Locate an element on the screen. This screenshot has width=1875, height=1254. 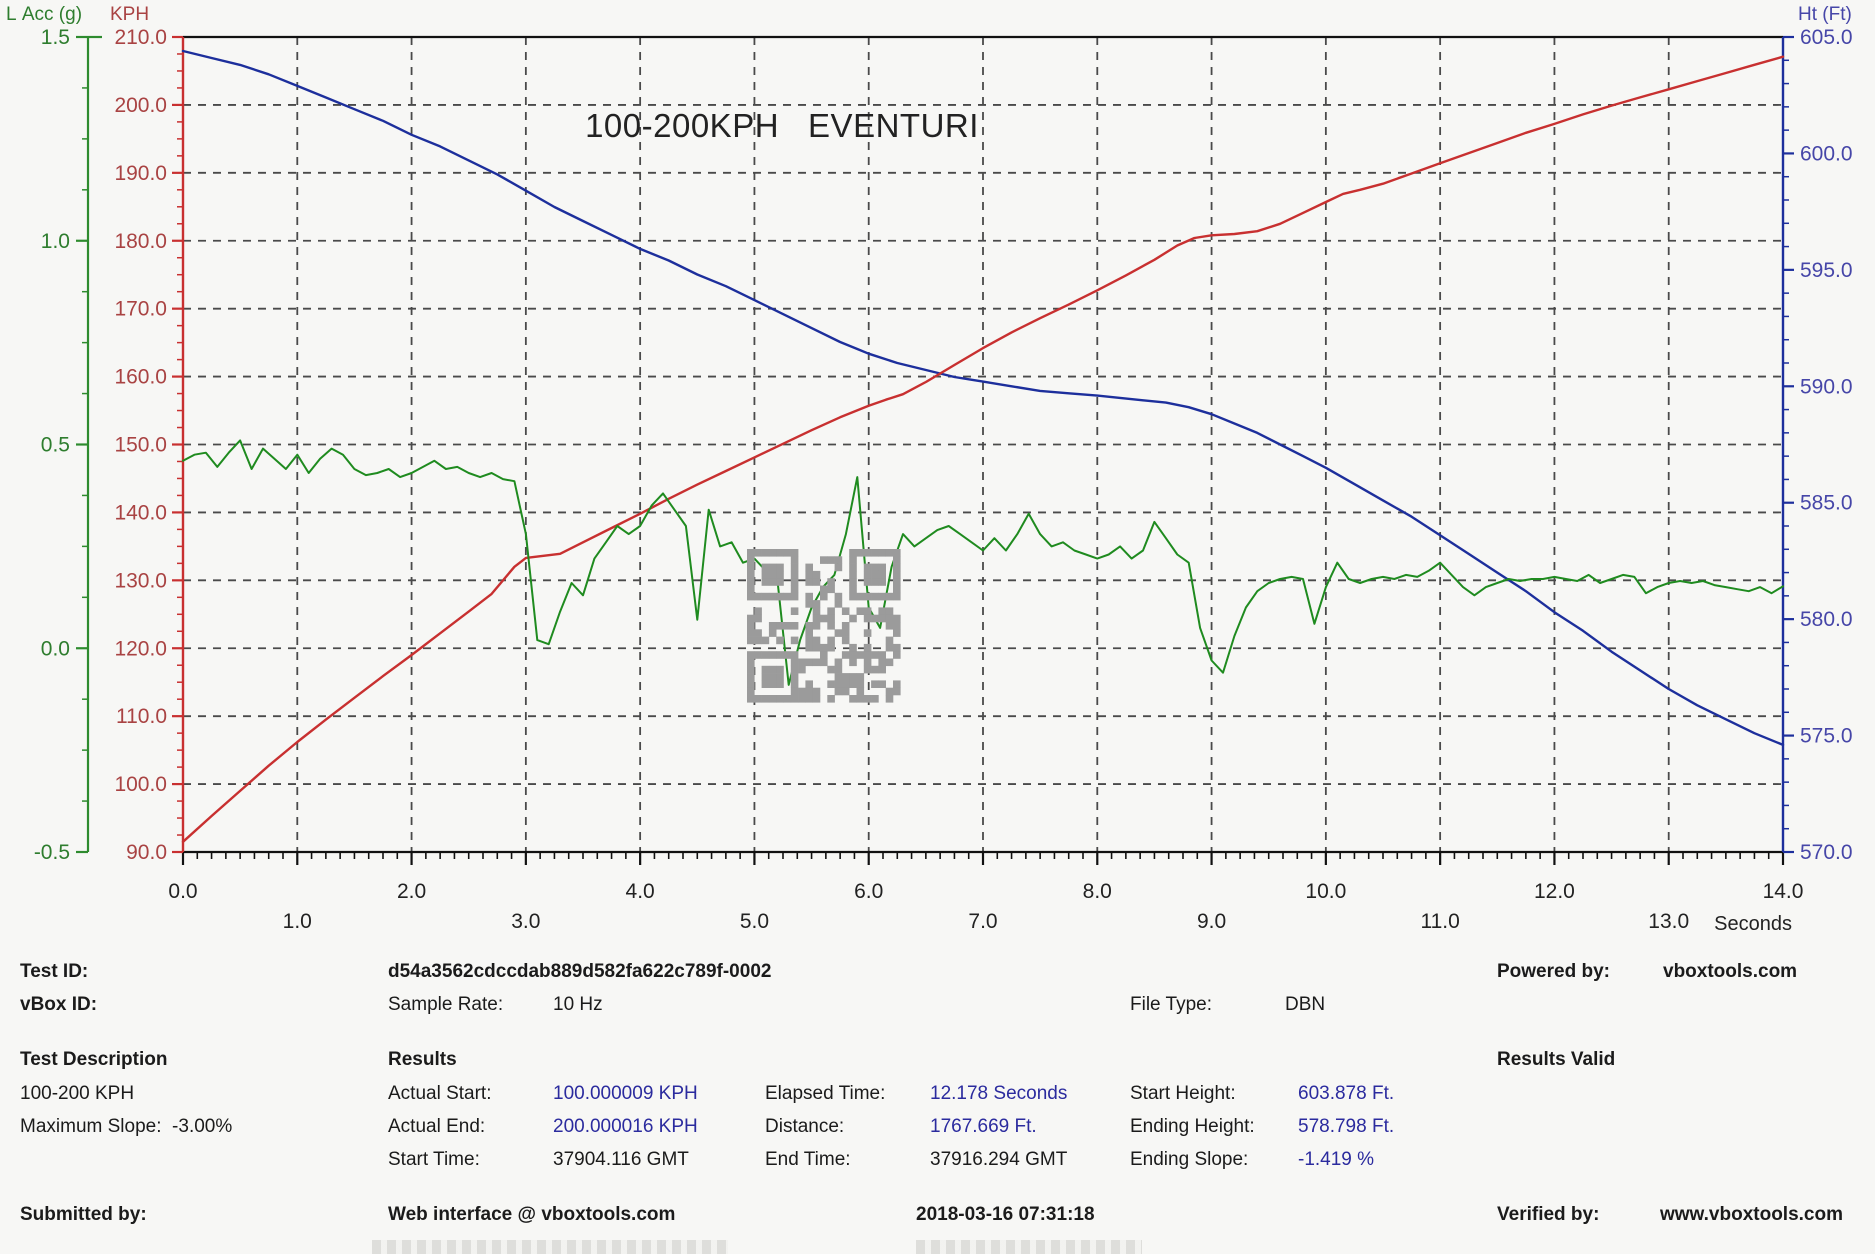
svg-text: 9.0 is located at coordinates (1211, 921).